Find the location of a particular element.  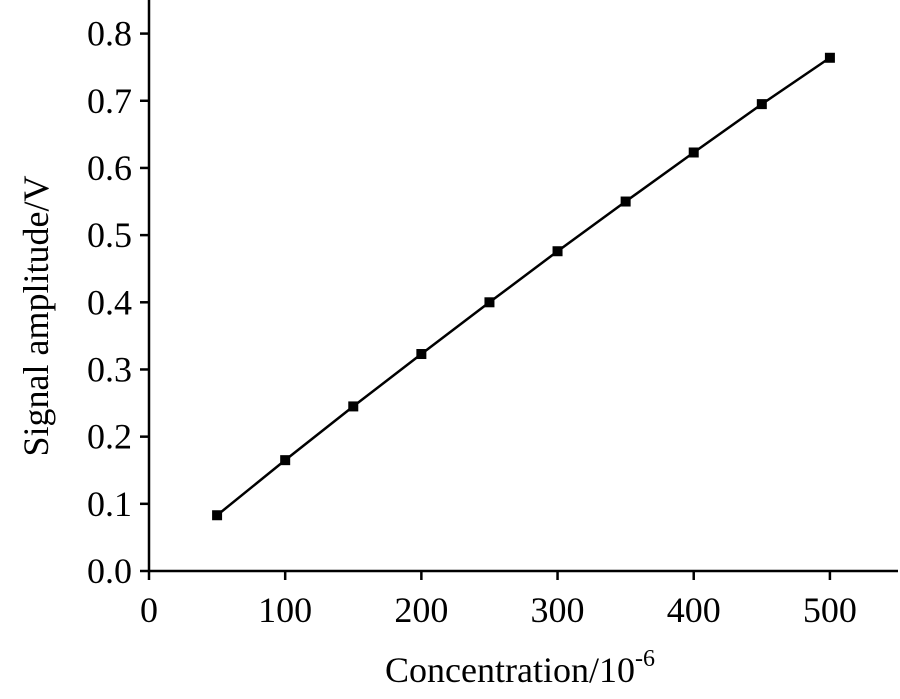

y-tick-label: 0.3 is located at coordinates (109, 369).